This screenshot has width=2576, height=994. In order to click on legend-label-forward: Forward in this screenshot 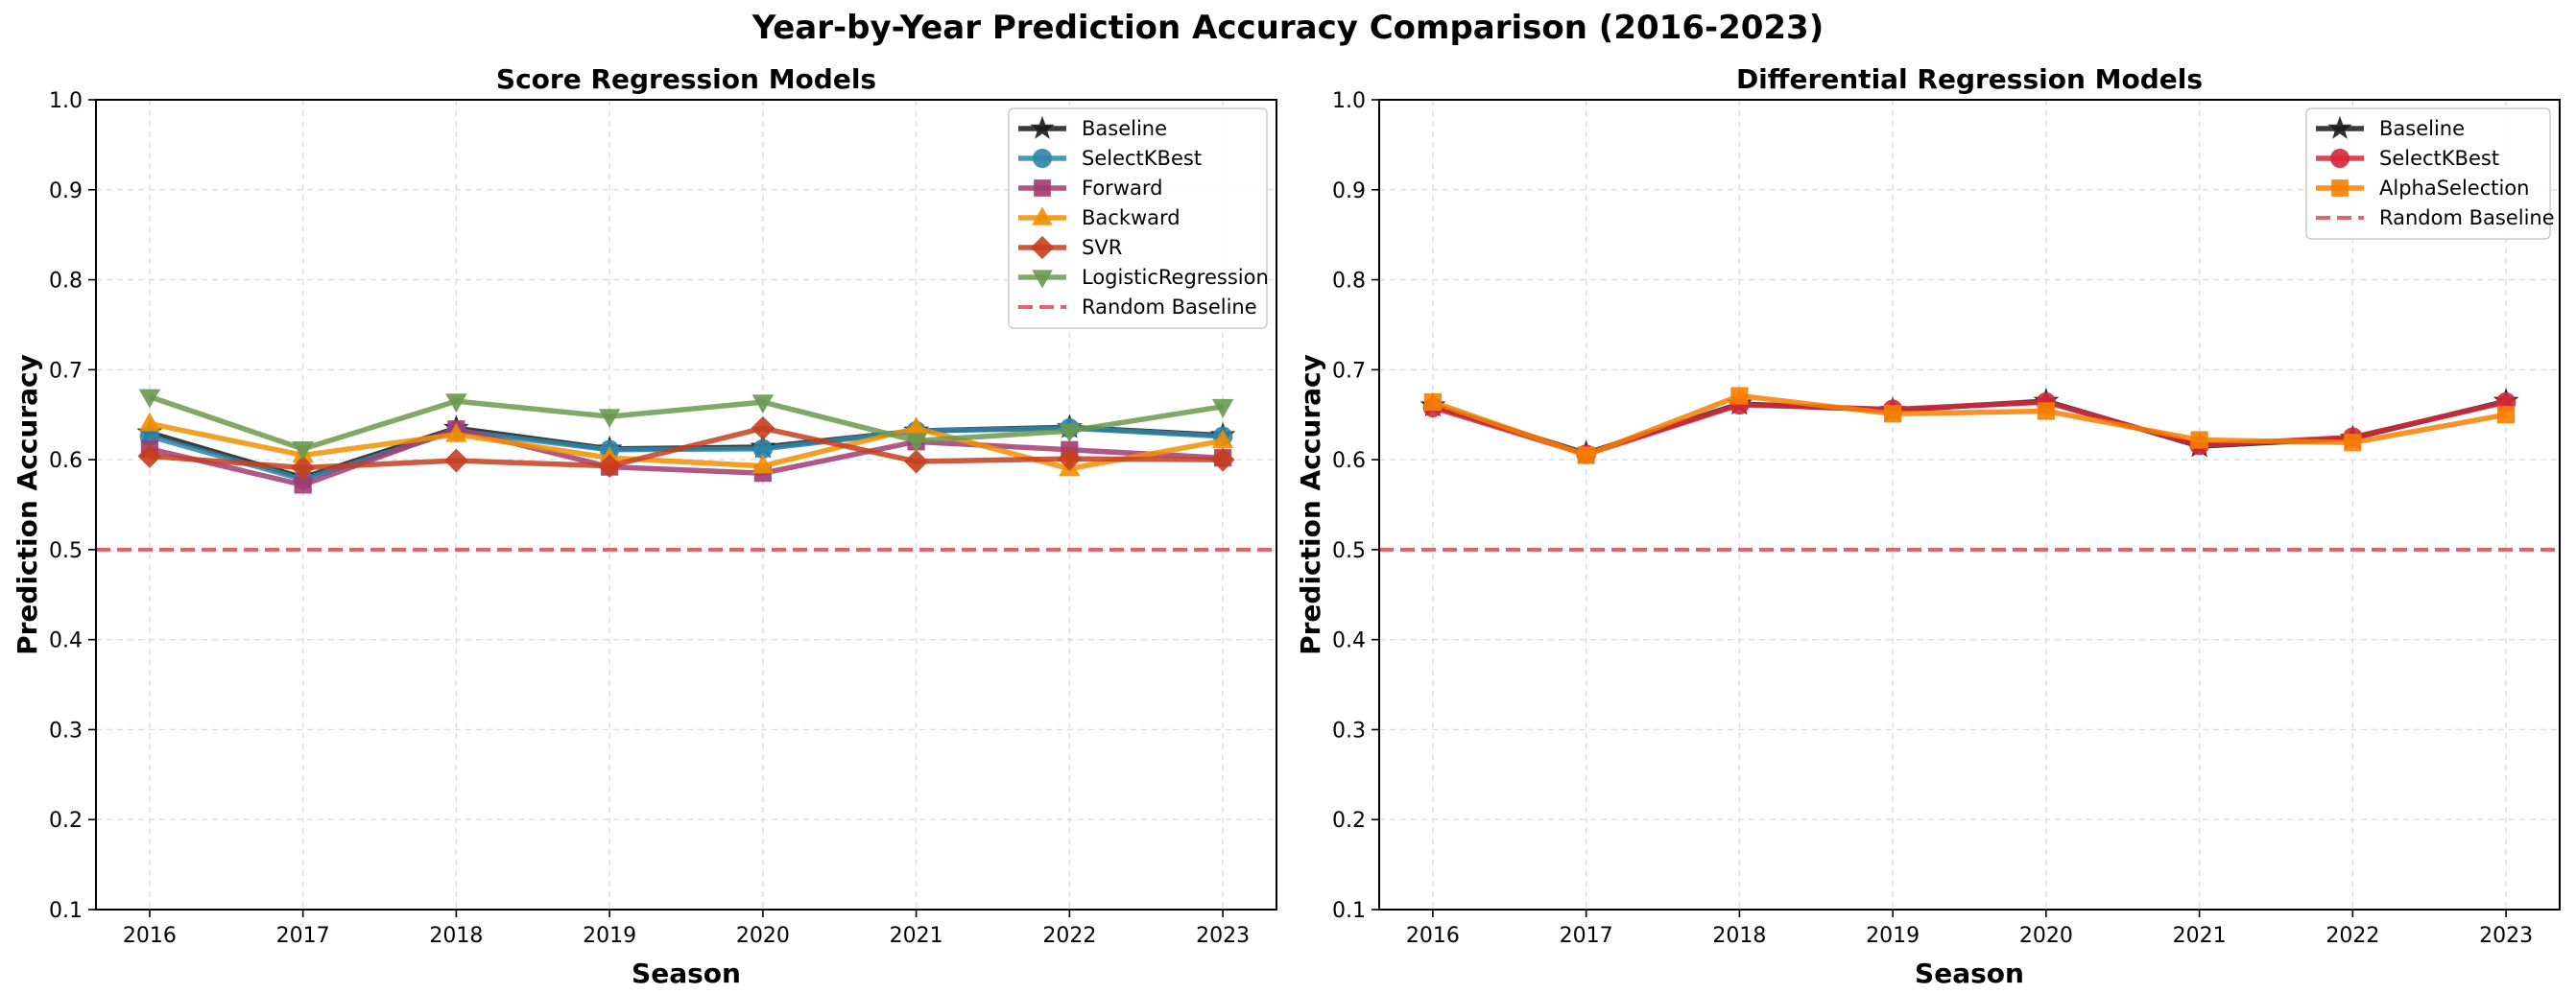, I will do `click(1122, 188)`.